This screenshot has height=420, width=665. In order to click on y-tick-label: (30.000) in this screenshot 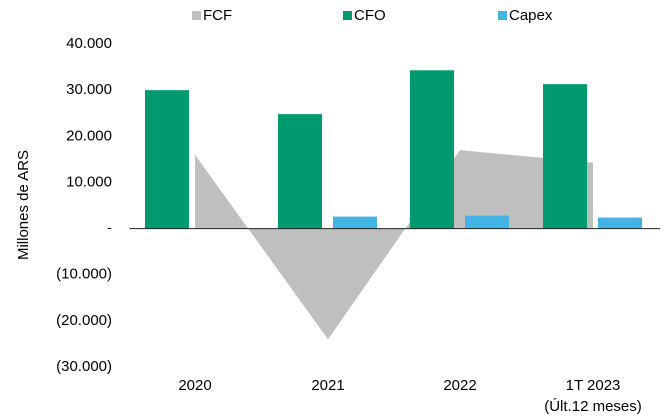, I will do `click(84, 366)`.